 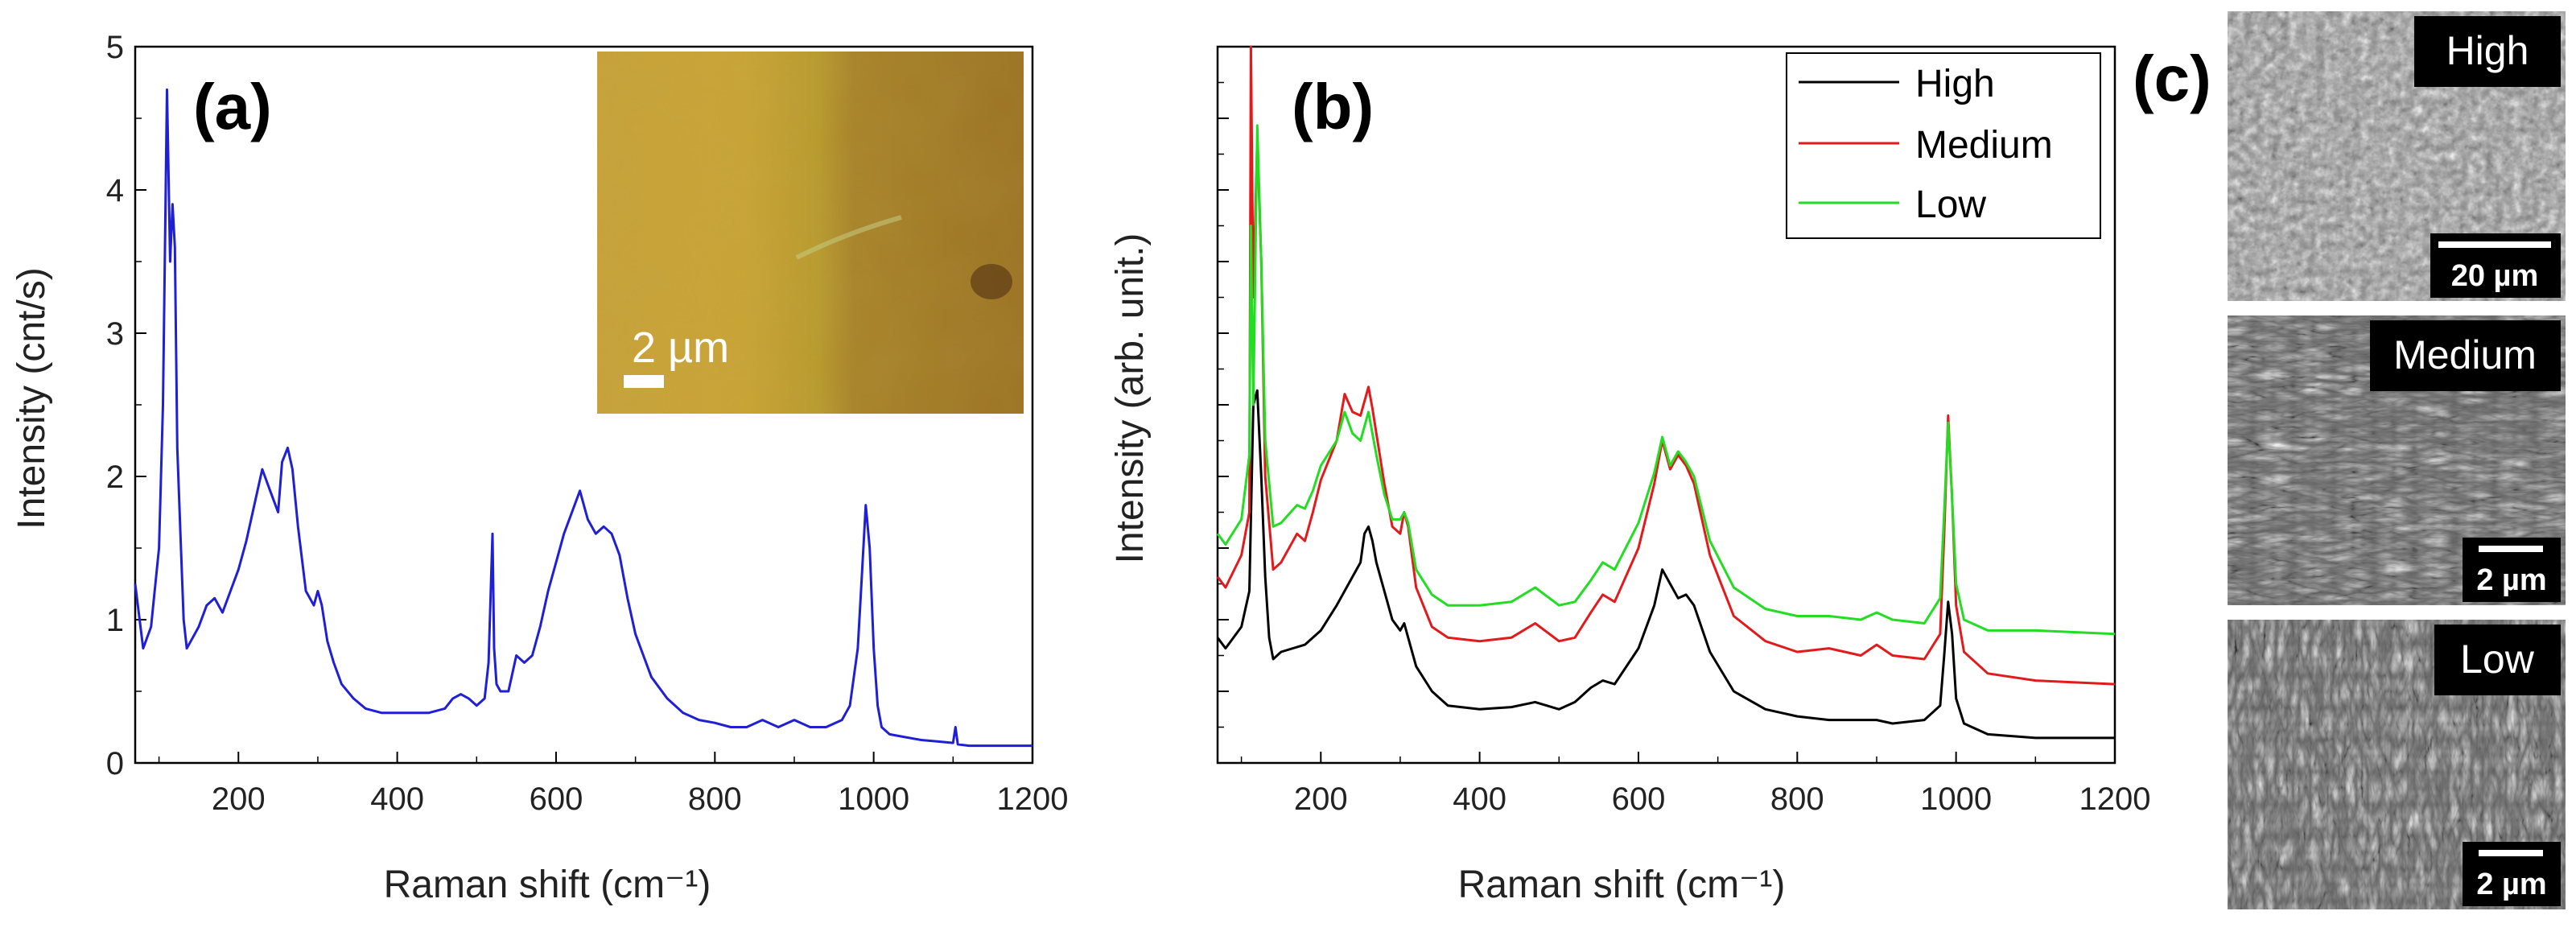 I want to click on panel-b-series-line-high, so click(x=1665, y=564).